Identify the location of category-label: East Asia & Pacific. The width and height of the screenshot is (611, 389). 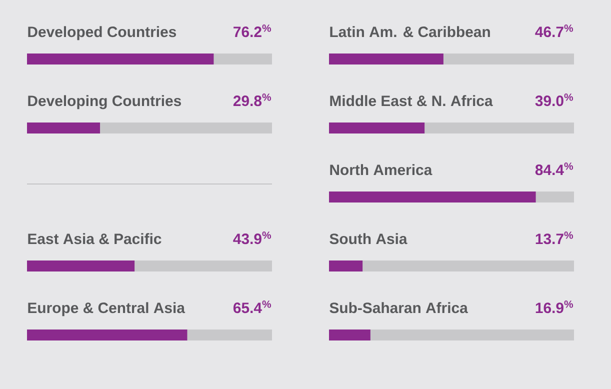
(95, 238).